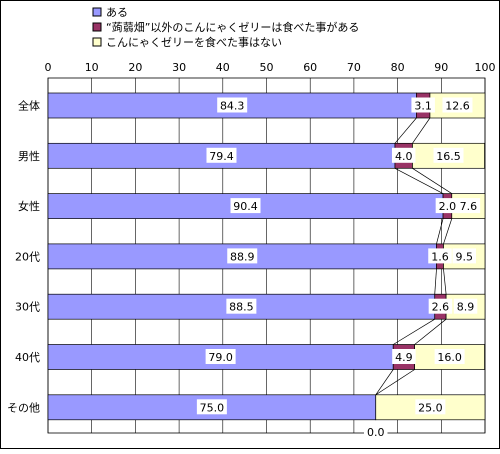 The image size is (500, 454). I want to click on x-tick-label-10: 10, so click(92, 67).